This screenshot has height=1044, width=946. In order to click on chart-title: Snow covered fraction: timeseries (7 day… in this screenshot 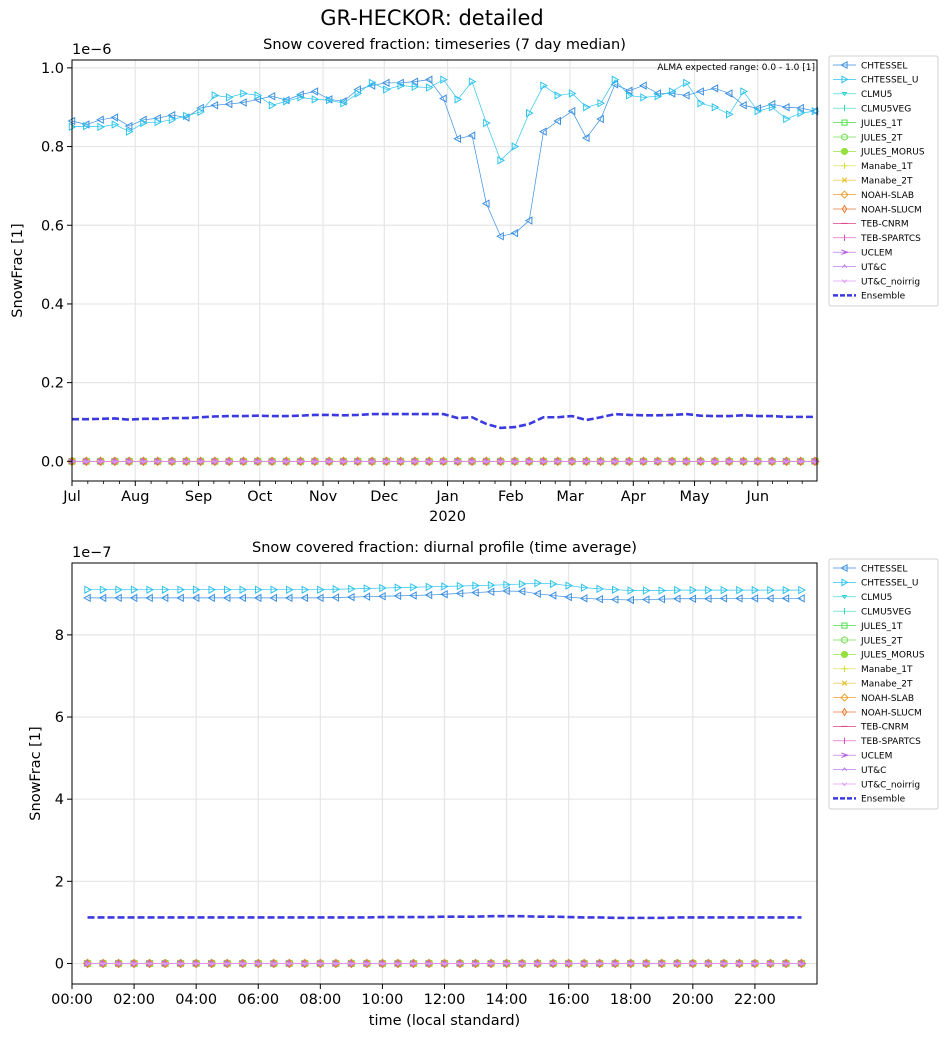, I will do `click(444, 45)`.